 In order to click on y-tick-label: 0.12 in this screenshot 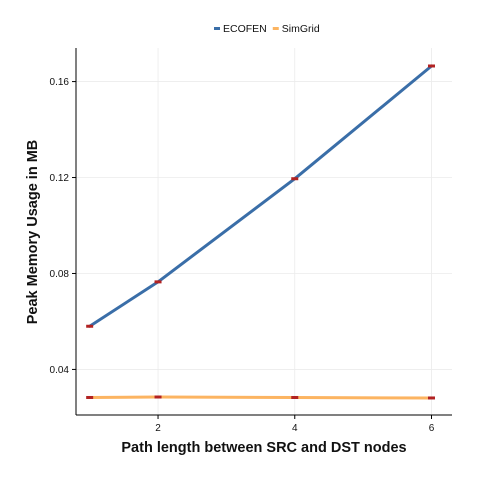, I will do `click(60, 178)`.